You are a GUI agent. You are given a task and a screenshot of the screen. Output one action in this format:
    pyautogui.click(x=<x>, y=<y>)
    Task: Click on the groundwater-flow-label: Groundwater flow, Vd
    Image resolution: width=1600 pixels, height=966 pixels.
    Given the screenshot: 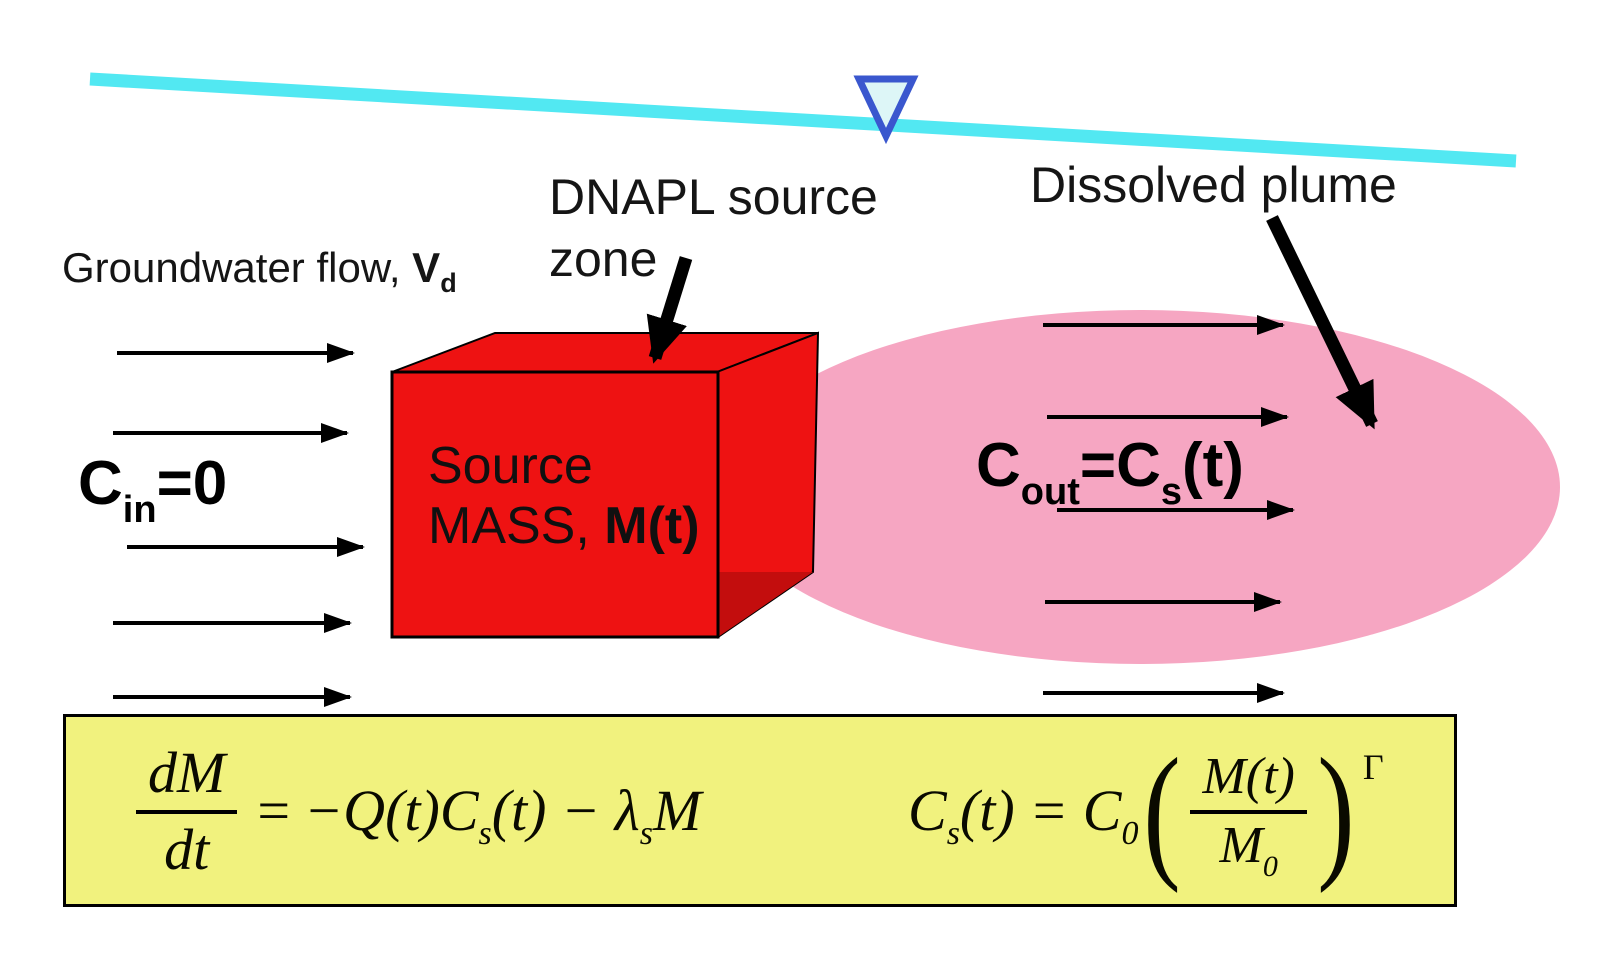 What is the action you would take?
    pyautogui.click(x=259, y=271)
    